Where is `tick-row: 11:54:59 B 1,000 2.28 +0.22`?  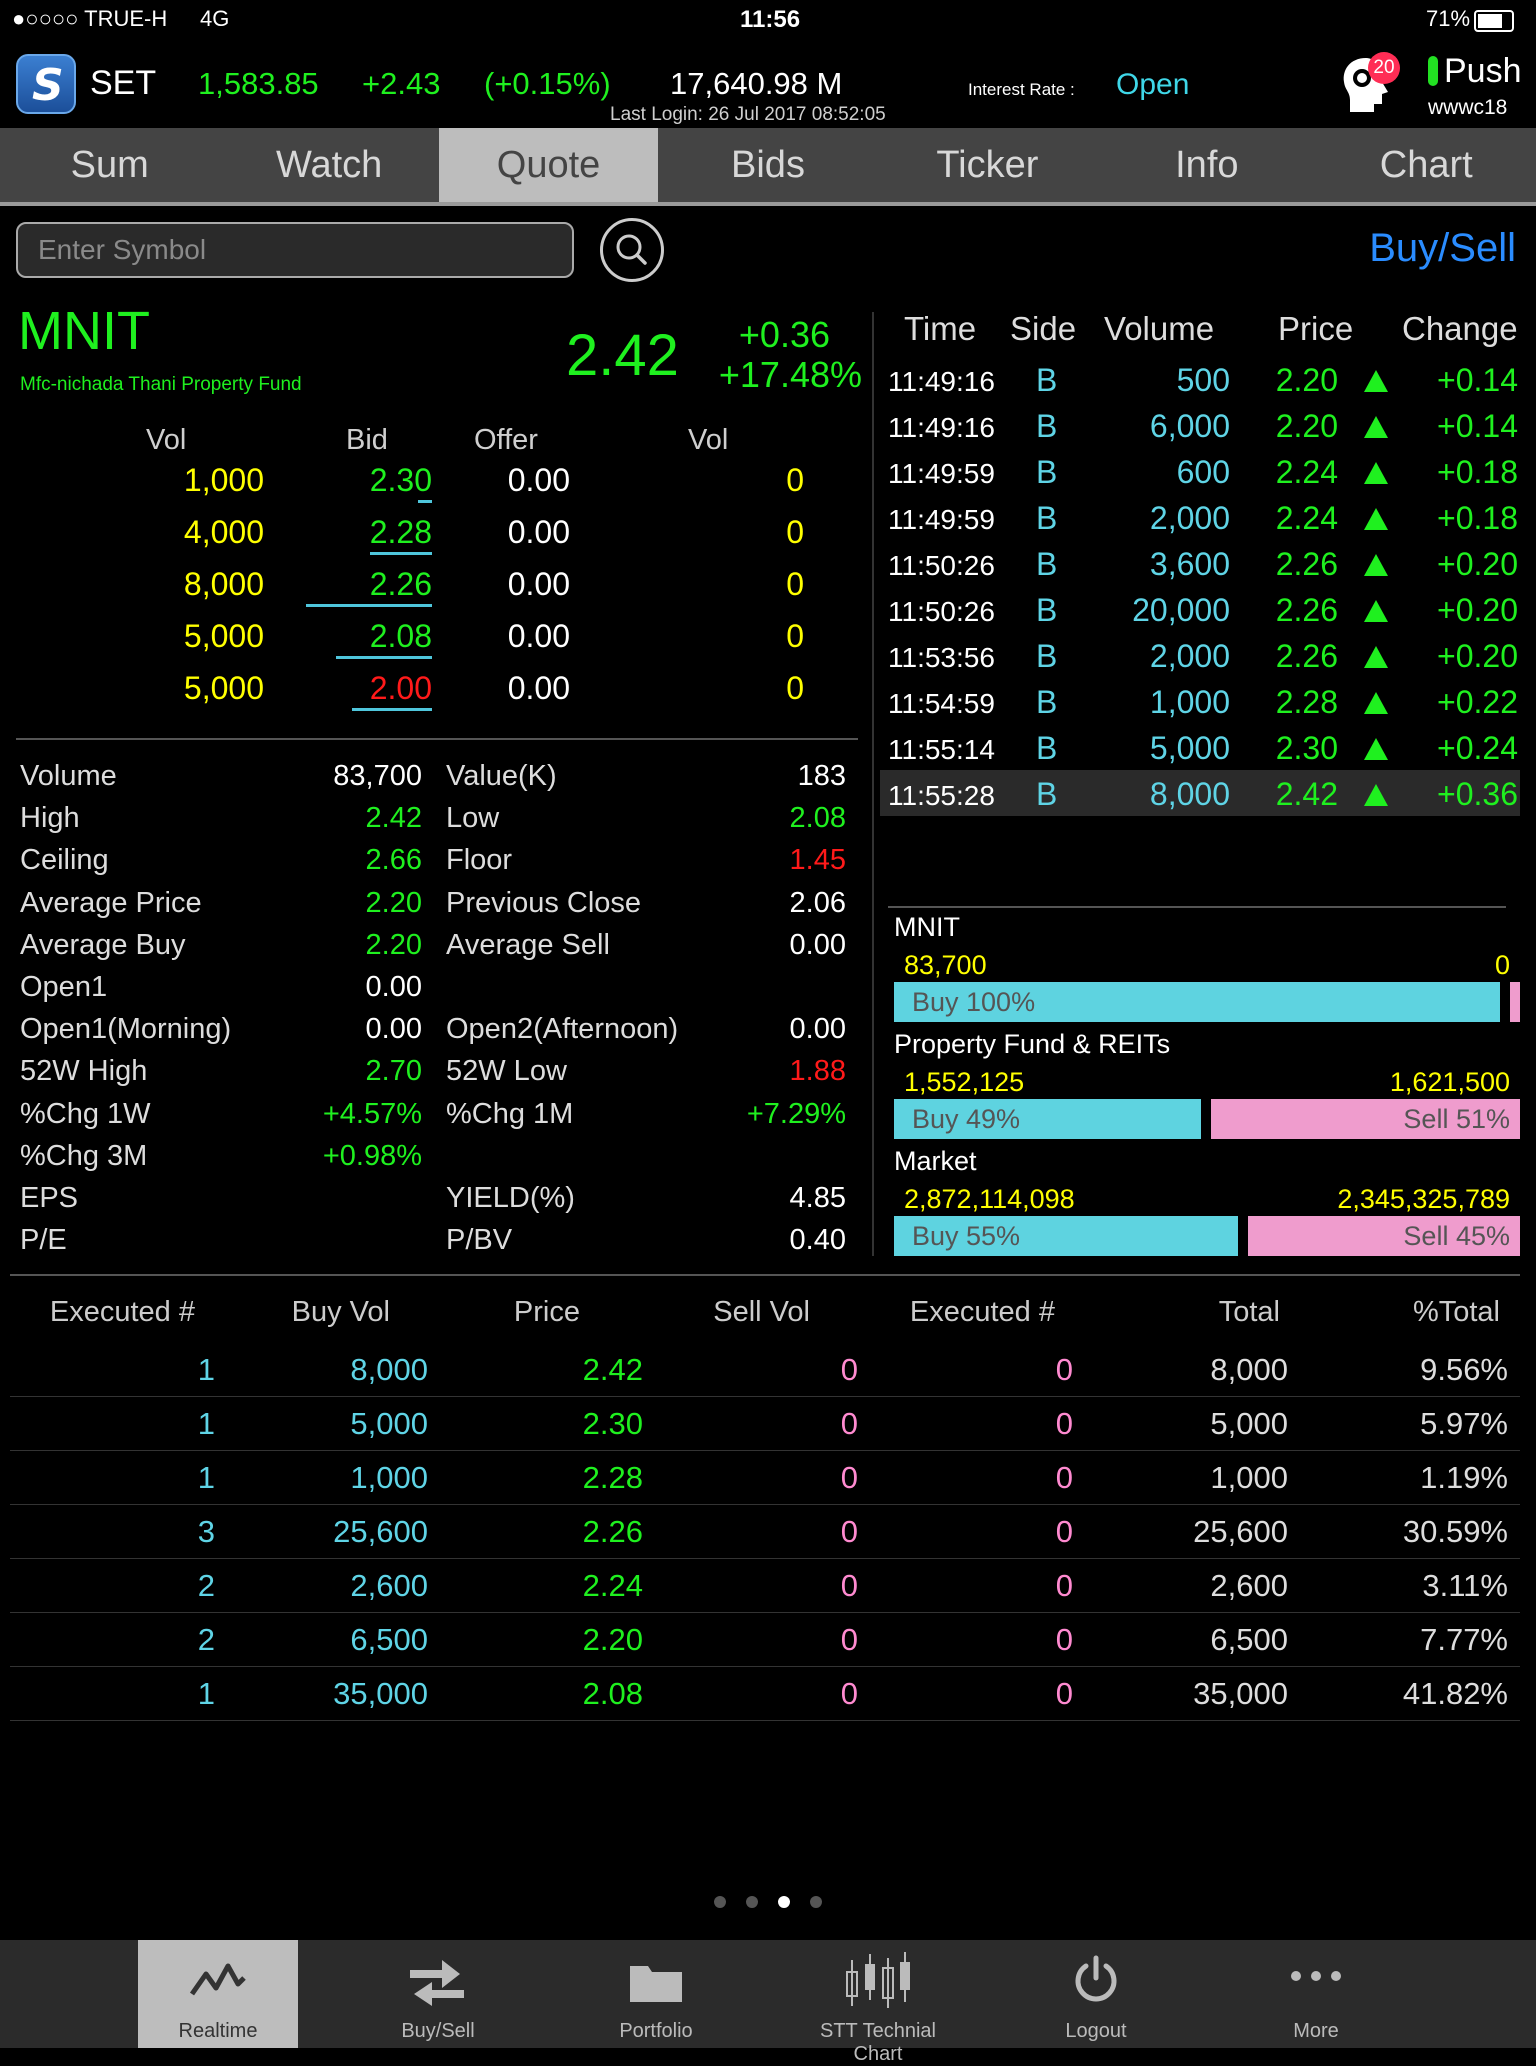 tick-row: 11:54:59 B 1,000 2.28 +0.22 is located at coordinates (1200, 701).